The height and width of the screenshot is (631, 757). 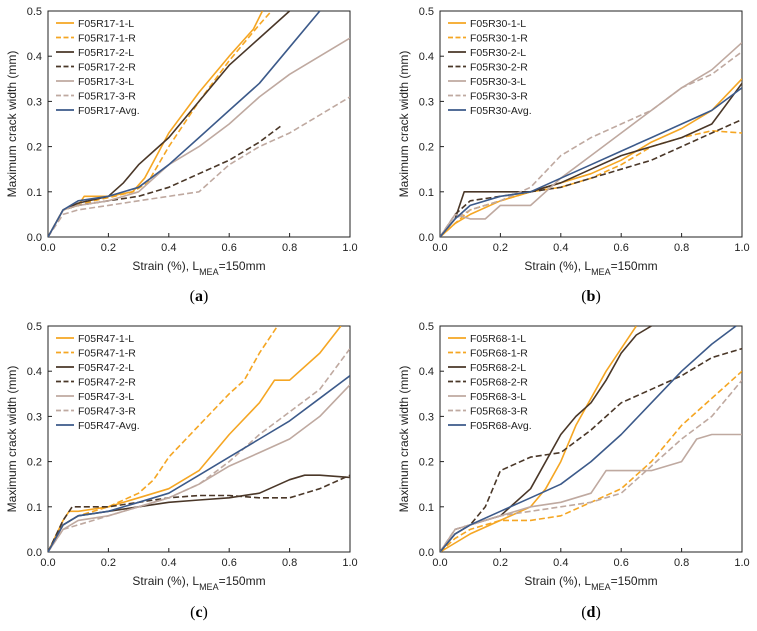 What do you see at coordinates (591, 612) in the screenshot?
I see `panel-label: (d)` at bounding box center [591, 612].